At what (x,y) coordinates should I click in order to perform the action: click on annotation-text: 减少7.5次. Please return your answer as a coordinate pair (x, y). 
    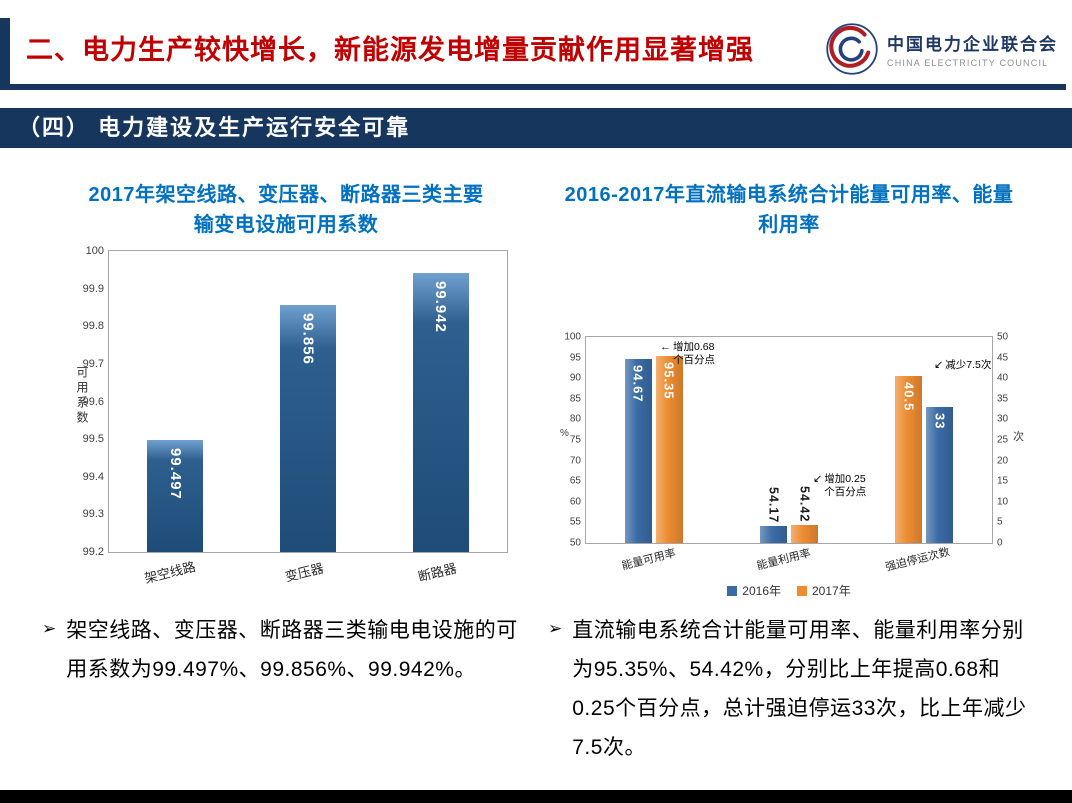
    Looking at the image, I should click on (968, 365).